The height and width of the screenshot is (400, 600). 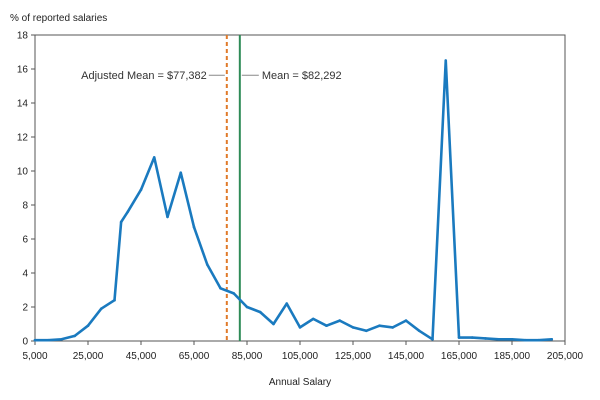 What do you see at coordinates (88, 356) in the screenshot?
I see `x-tick-label: 25,000` at bounding box center [88, 356].